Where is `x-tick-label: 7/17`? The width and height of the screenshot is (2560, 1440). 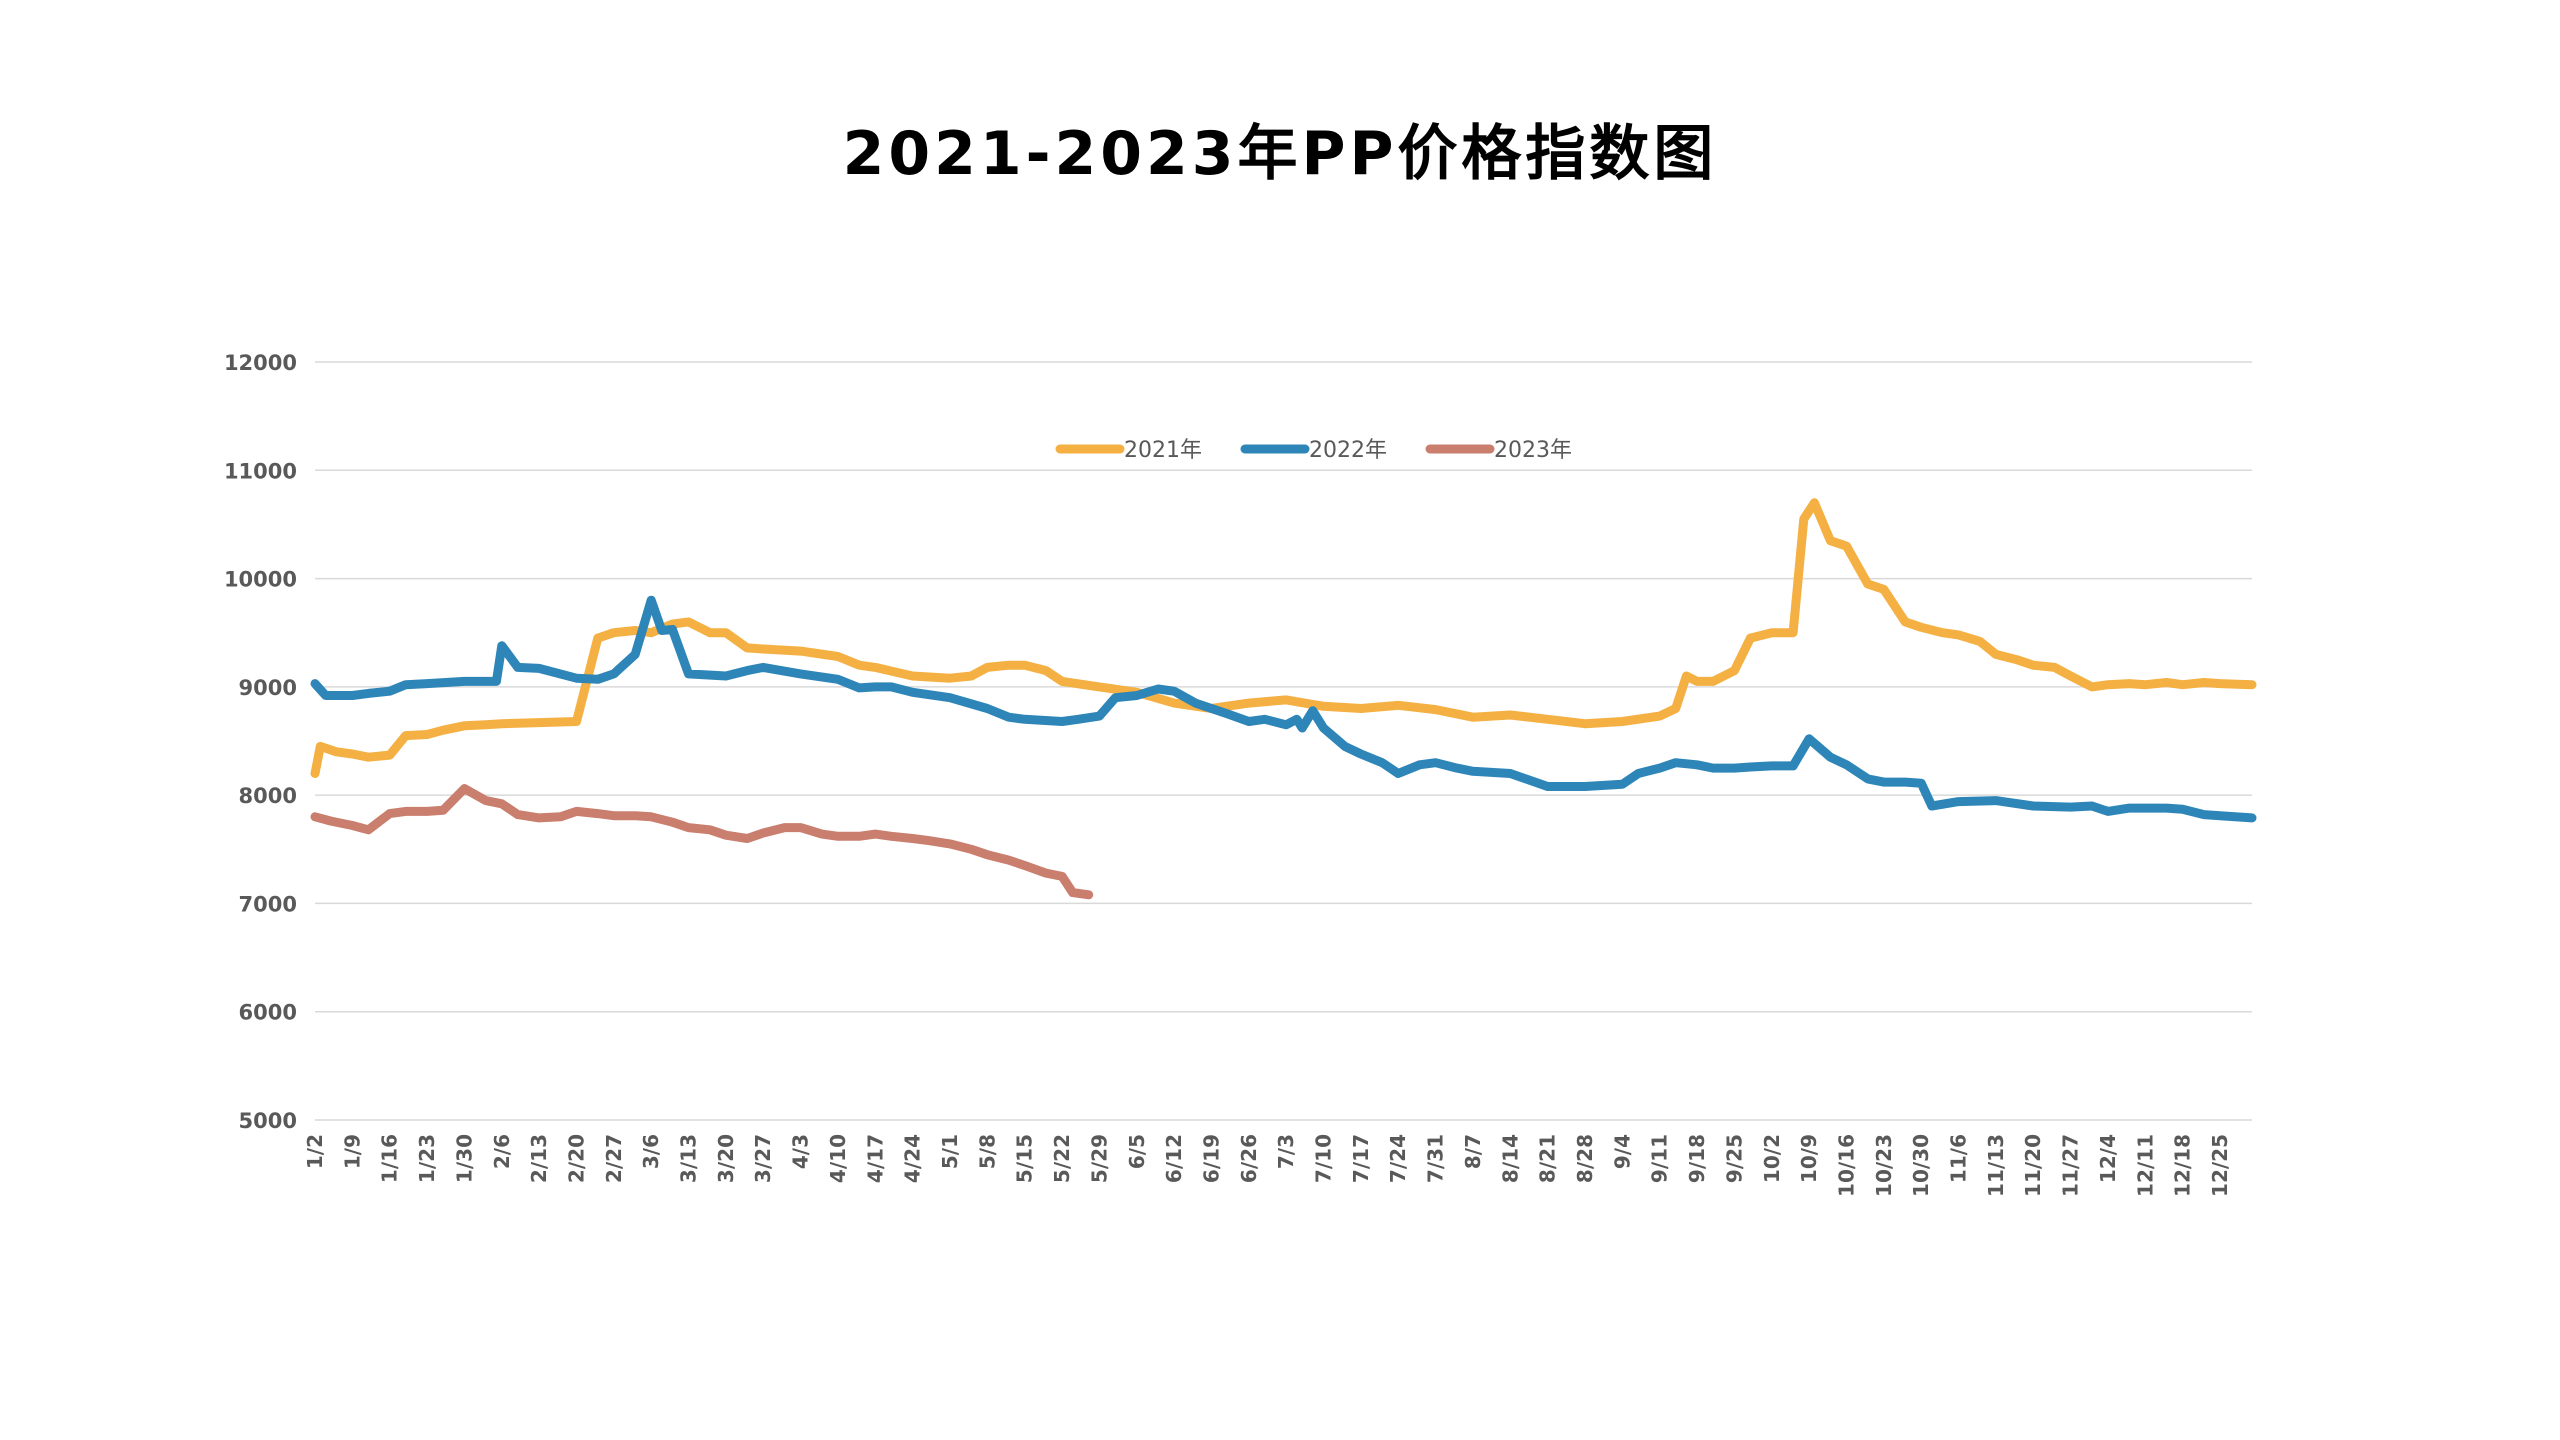
x-tick-label: 7/17 is located at coordinates (1361, 1158).